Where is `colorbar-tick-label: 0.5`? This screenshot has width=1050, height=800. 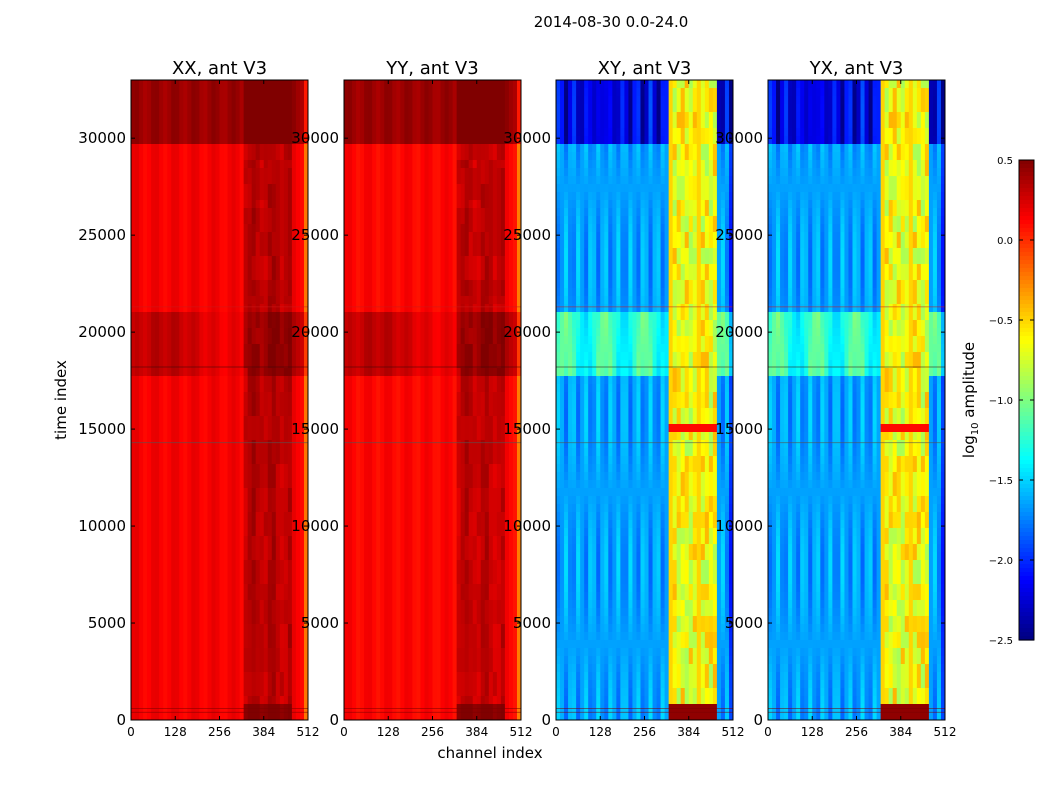 colorbar-tick-label: 0.5 is located at coordinates (1005, 161).